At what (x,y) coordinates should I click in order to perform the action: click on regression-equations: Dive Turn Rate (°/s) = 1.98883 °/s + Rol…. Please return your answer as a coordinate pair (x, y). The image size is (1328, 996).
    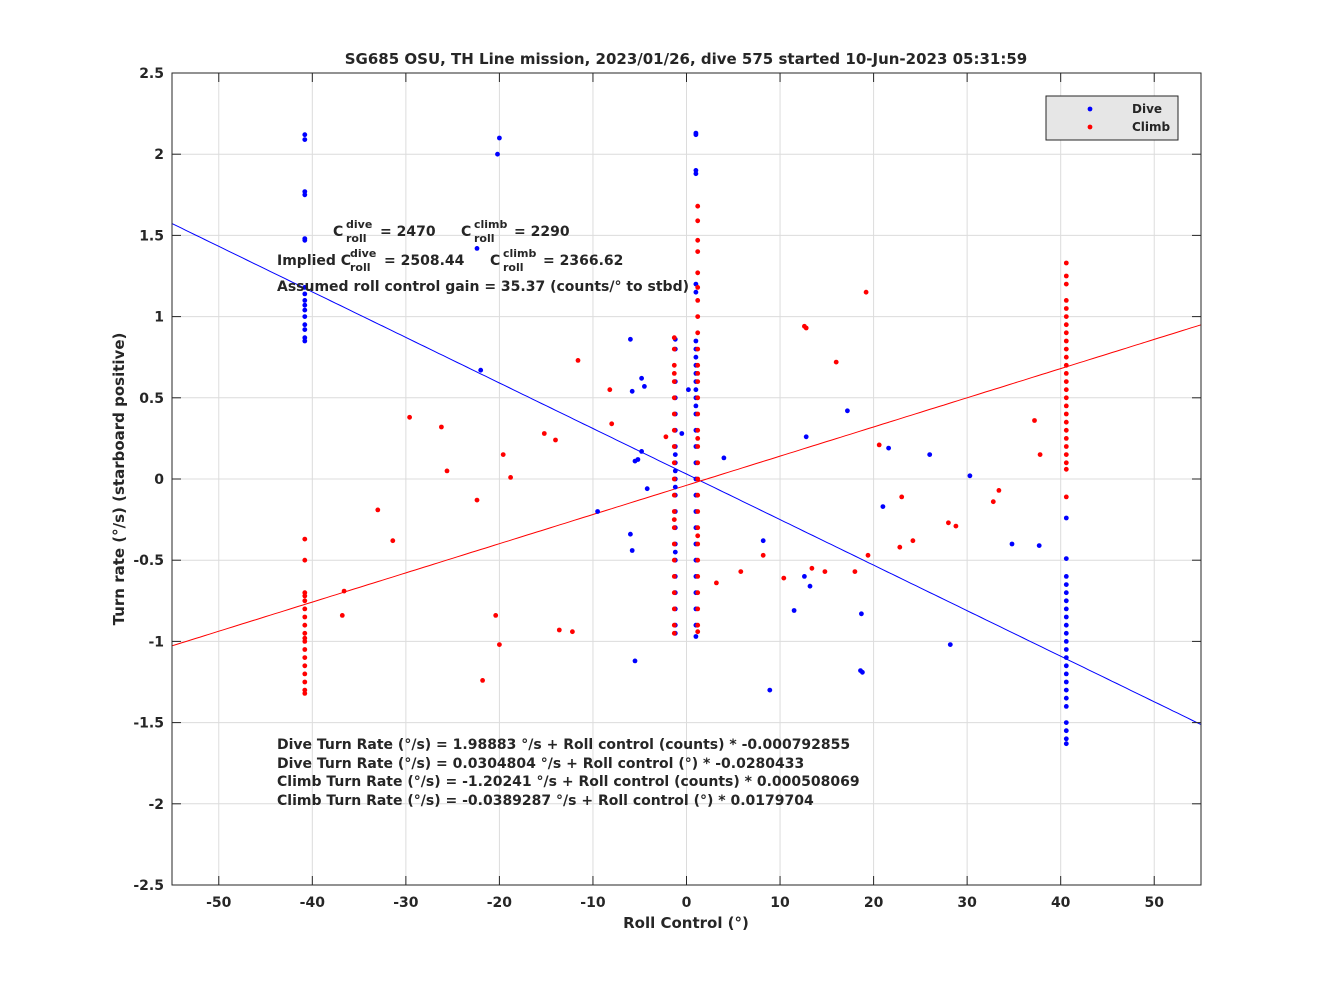
    Looking at the image, I should click on (568, 773).